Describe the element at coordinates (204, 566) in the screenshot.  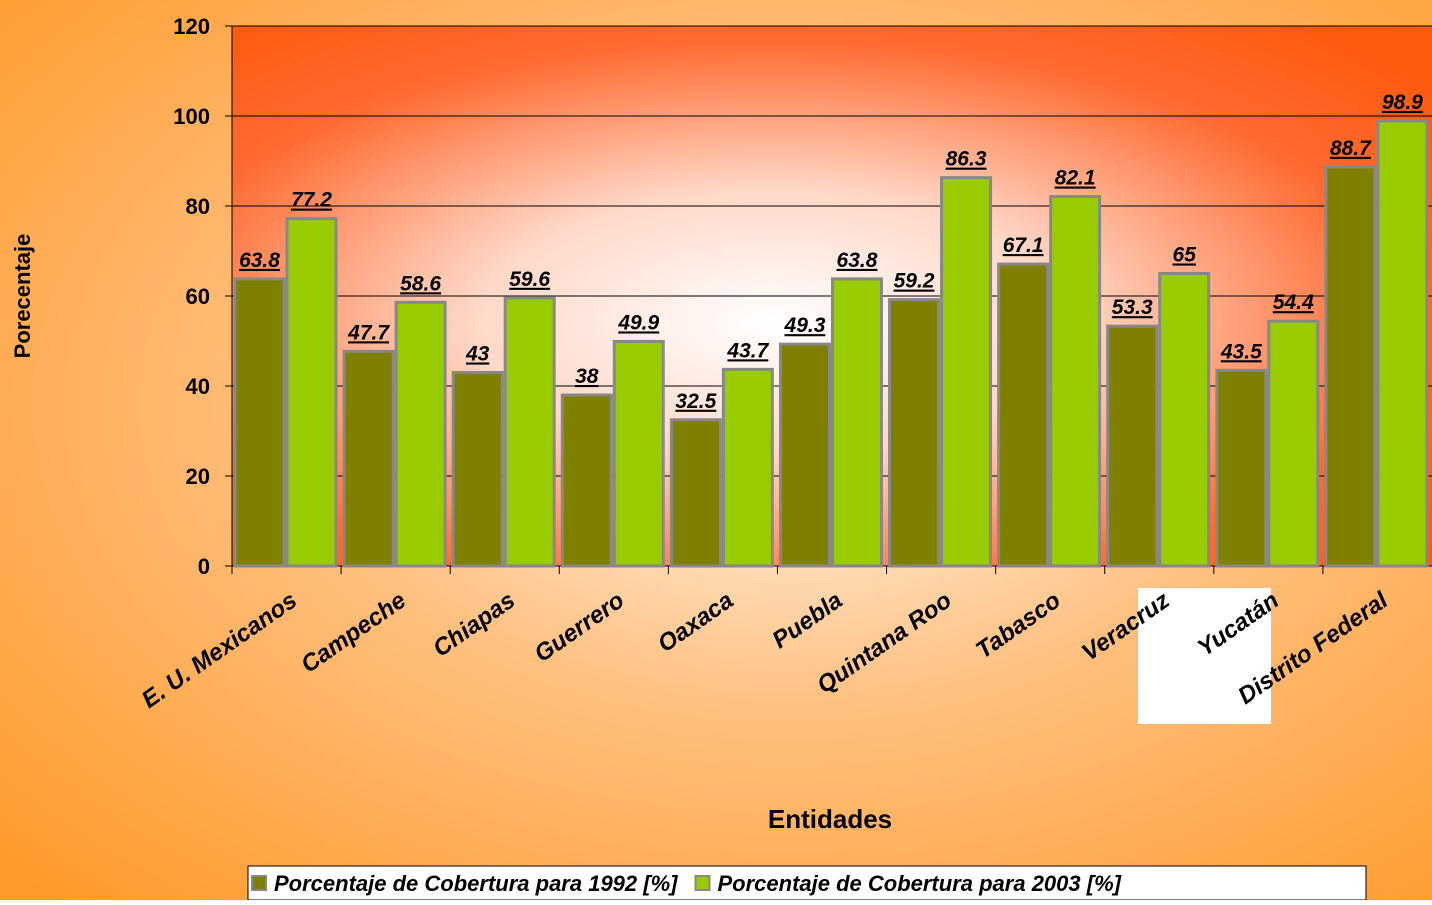
I see `y-tick-label: 0` at that location.